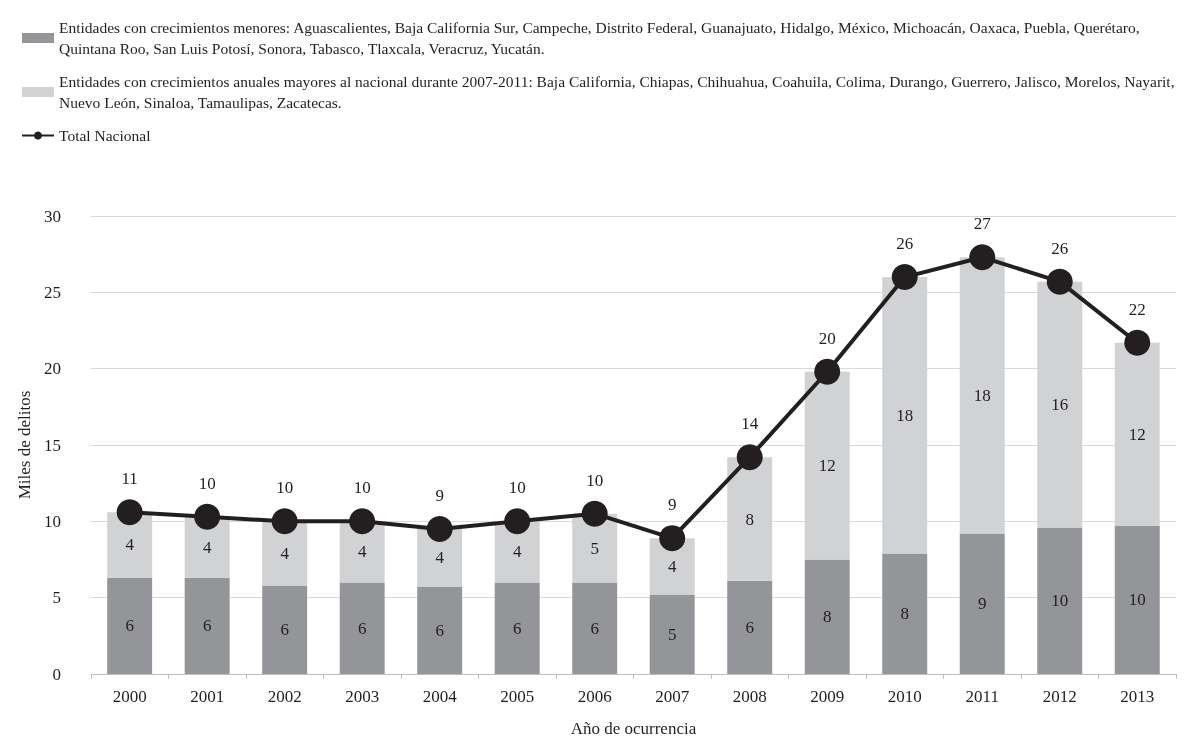 The width and height of the screenshot is (1202, 754). Describe the element at coordinates (1137, 696) in the screenshot. I see `x-tick-label: 2013` at that location.